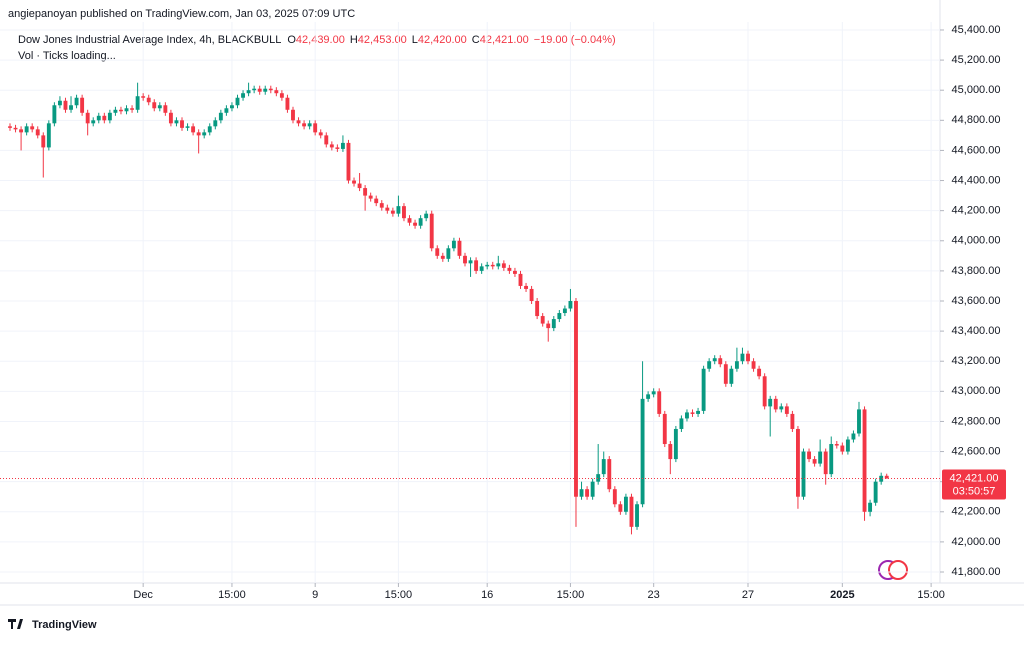  I want to click on legend-value: 42,421.00, so click(504, 40).